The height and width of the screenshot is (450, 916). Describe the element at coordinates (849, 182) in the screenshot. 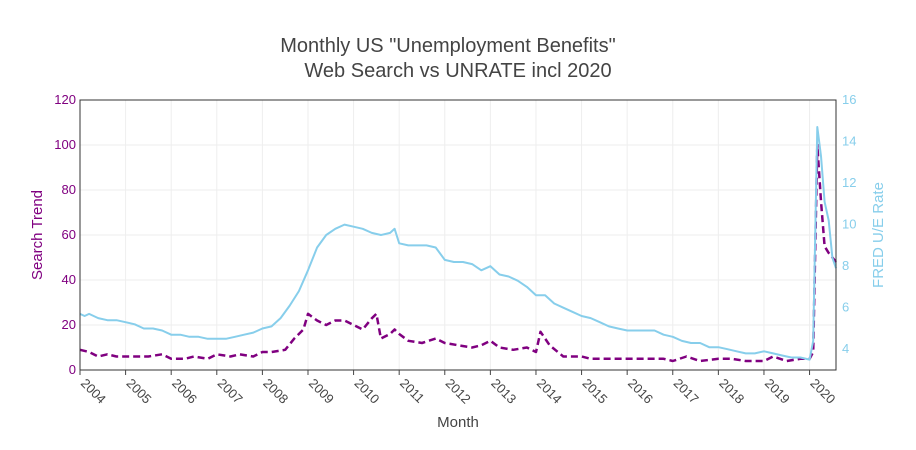

I see `y-right-tick-label: 12` at that location.